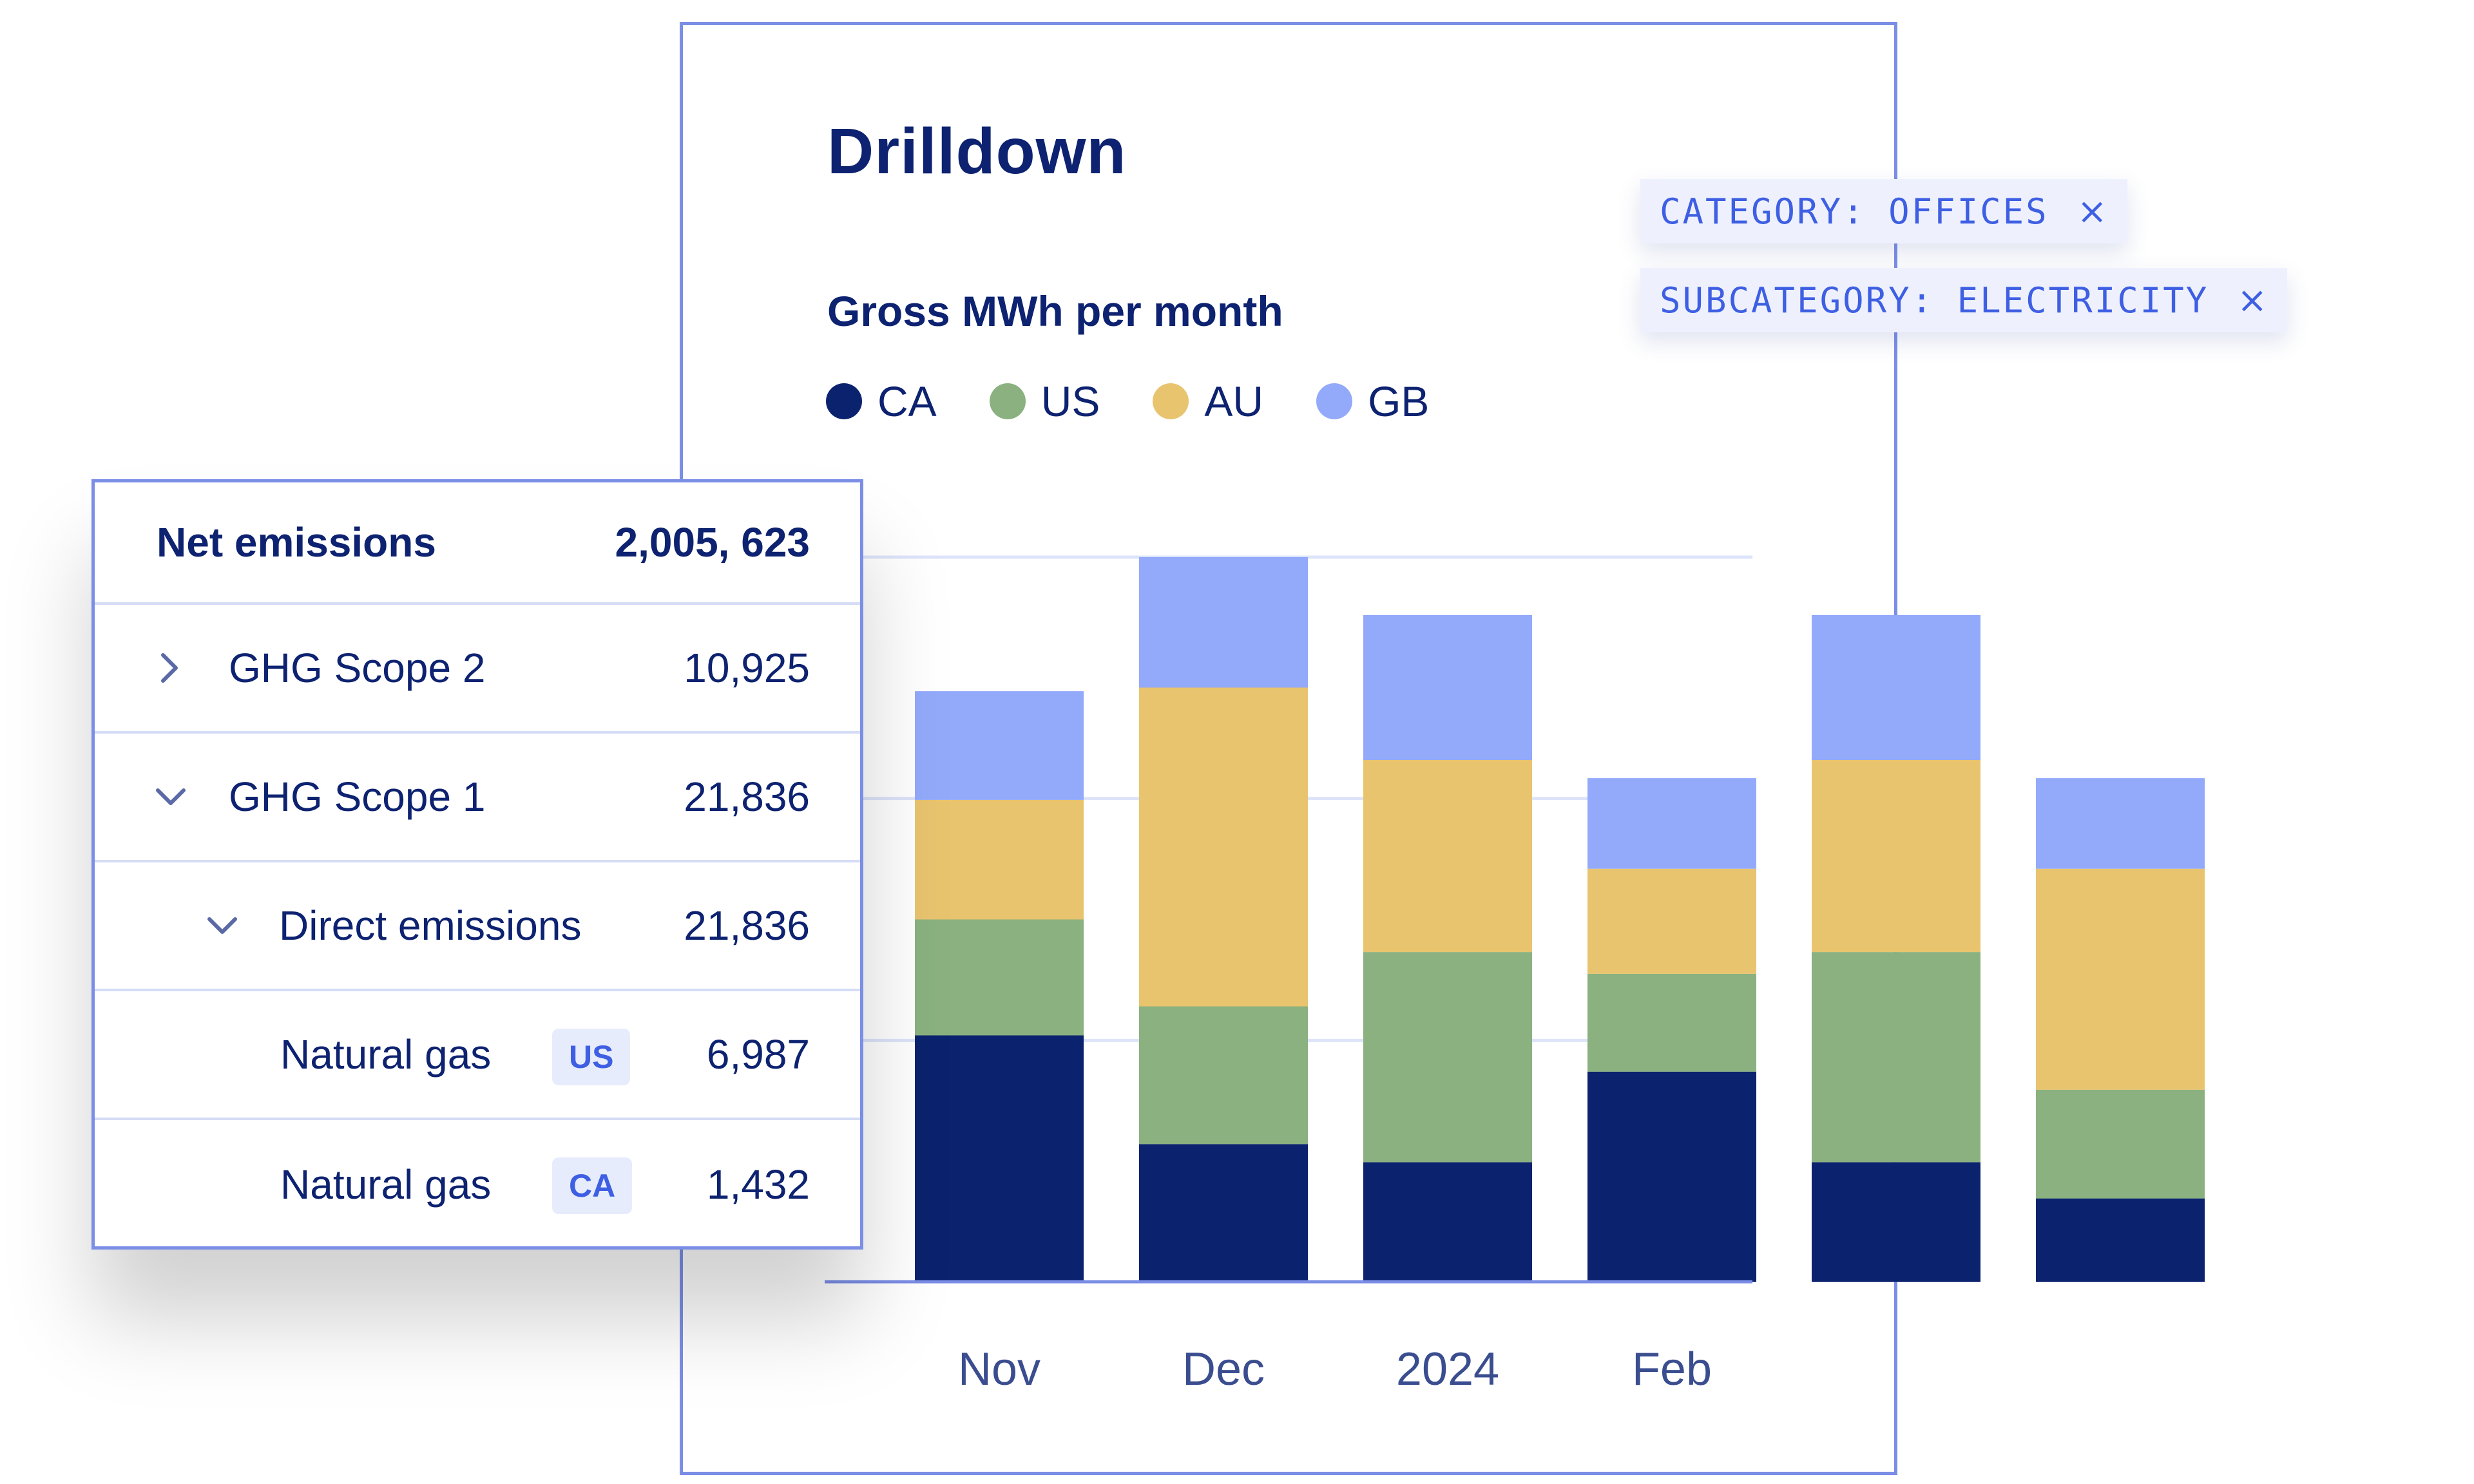  I want to click on row-label: GHG Scope 2, so click(357, 668).